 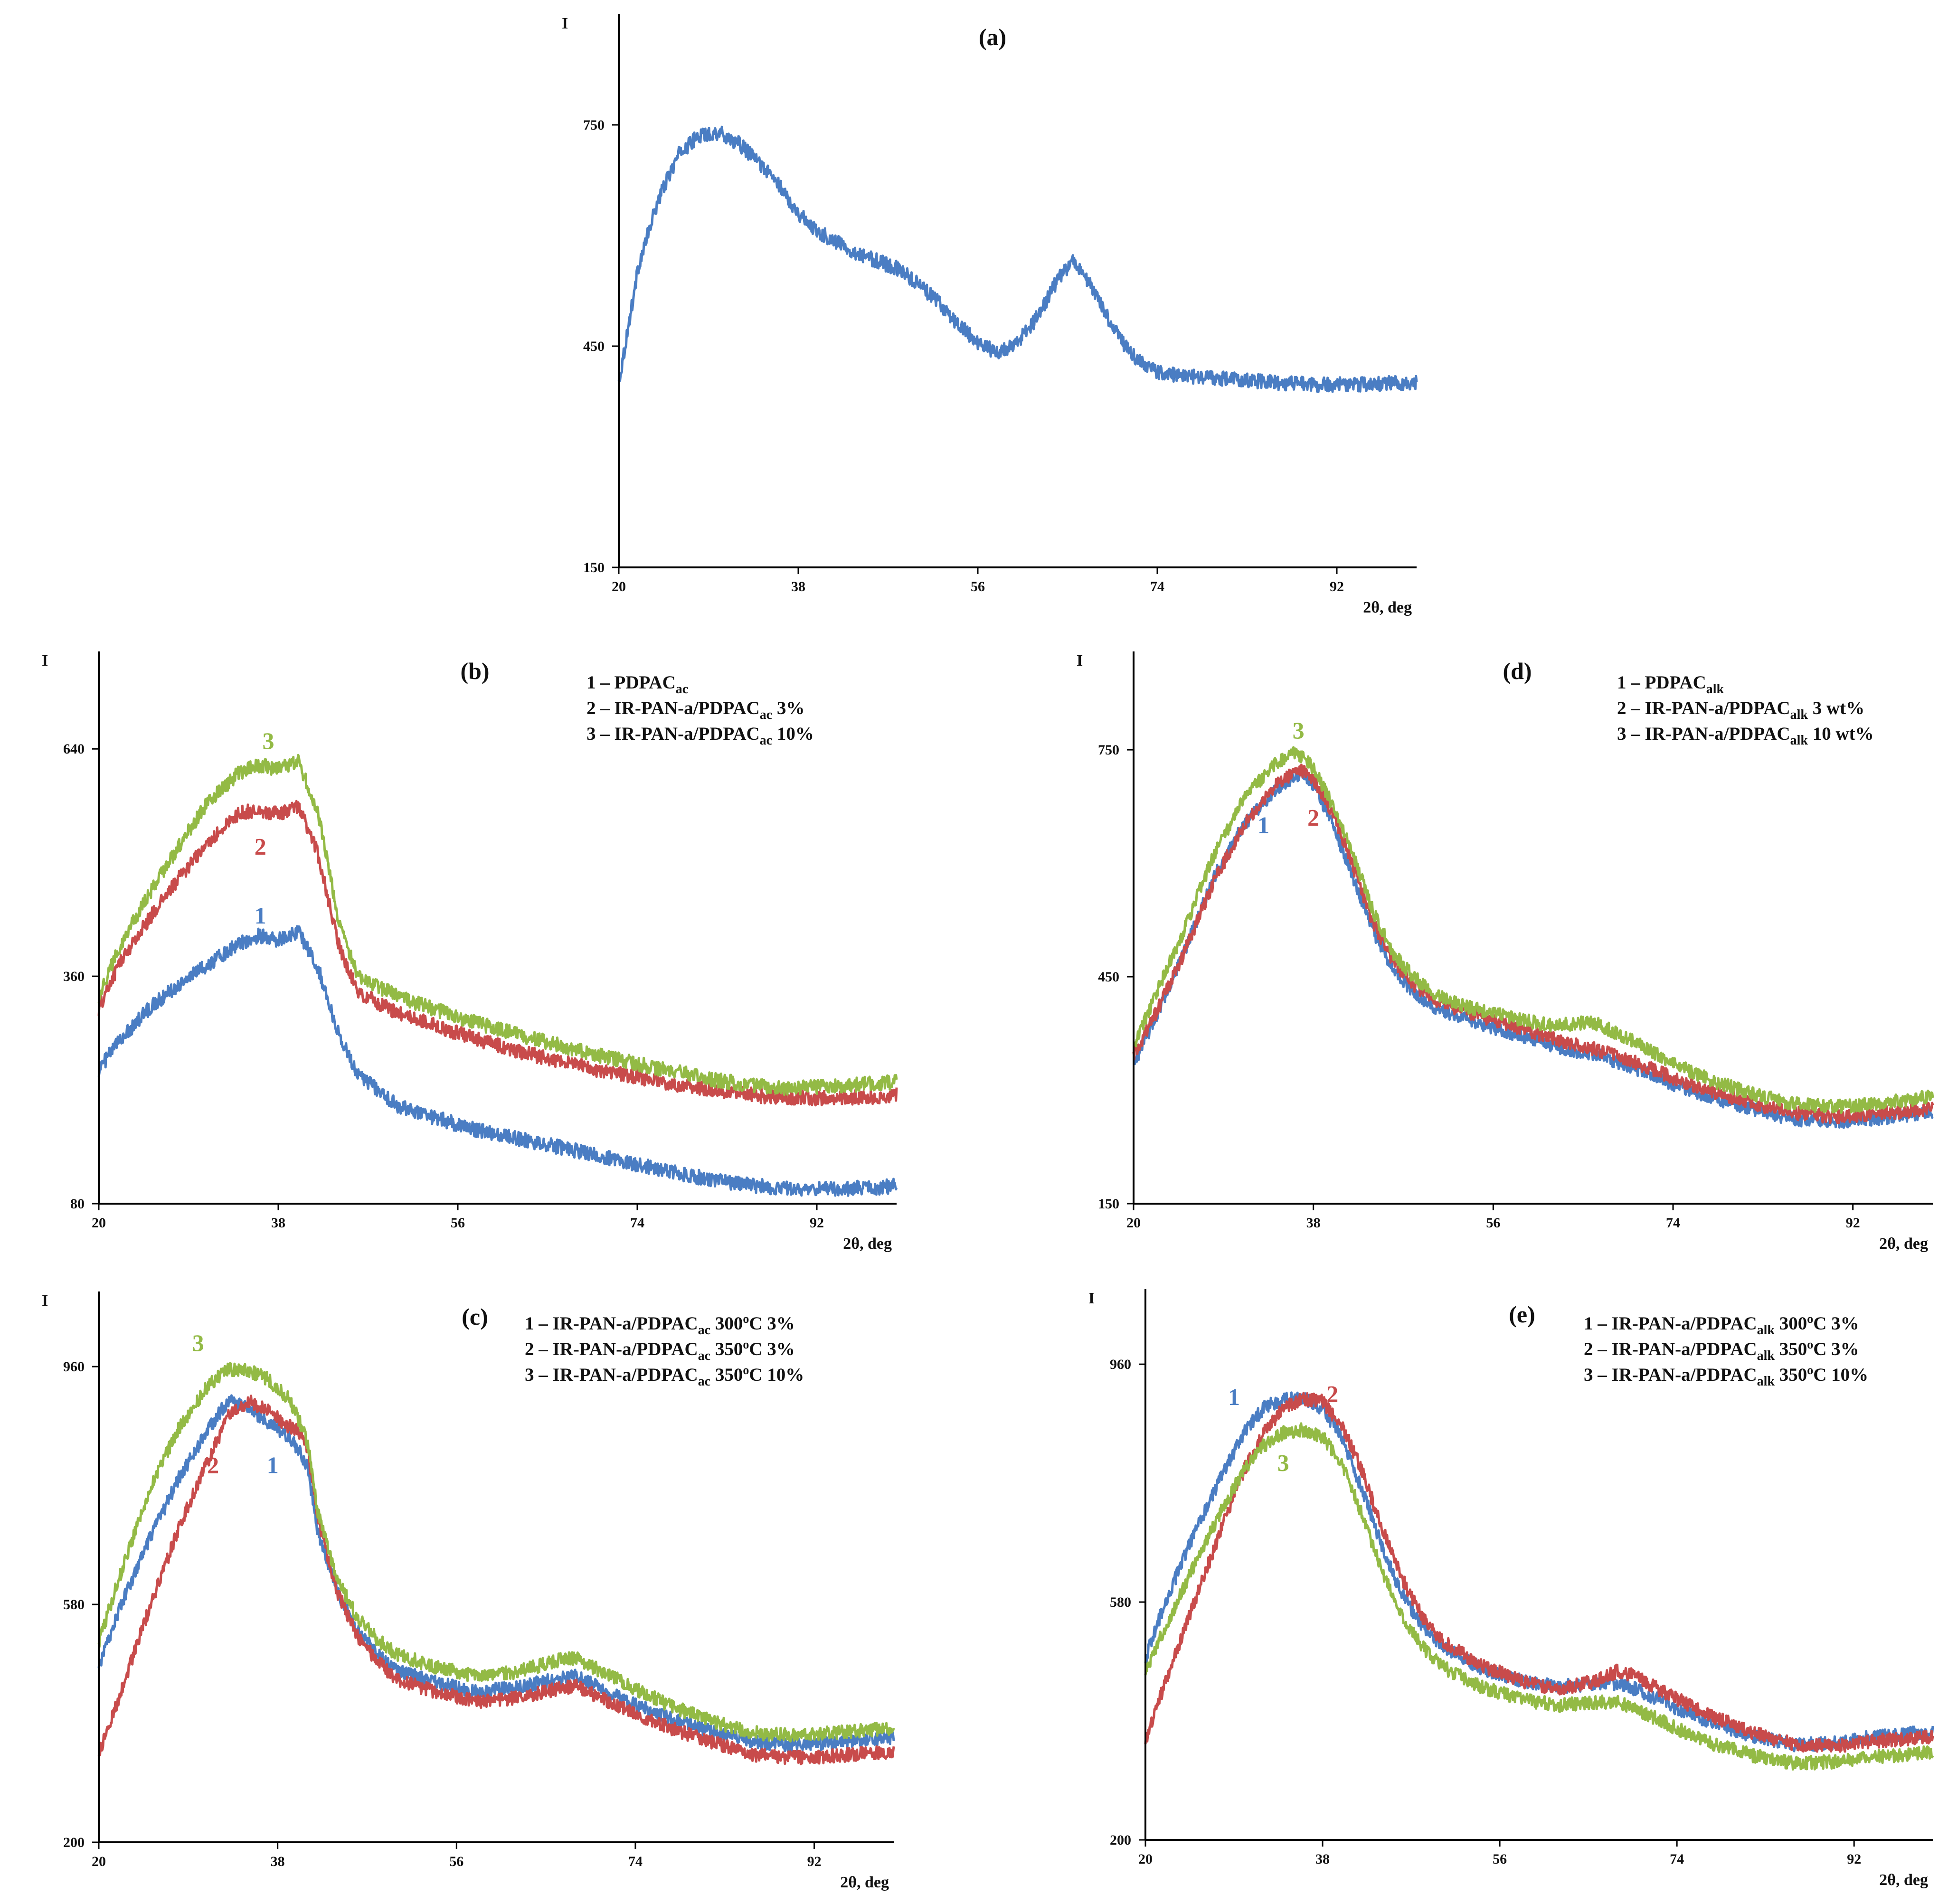 What do you see at coordinates (700, 736) in the screenshot?
I see `legend-entry-3: 3 – IR-PAN-a/PDPACac 10%` at bounding box center [700, 736].